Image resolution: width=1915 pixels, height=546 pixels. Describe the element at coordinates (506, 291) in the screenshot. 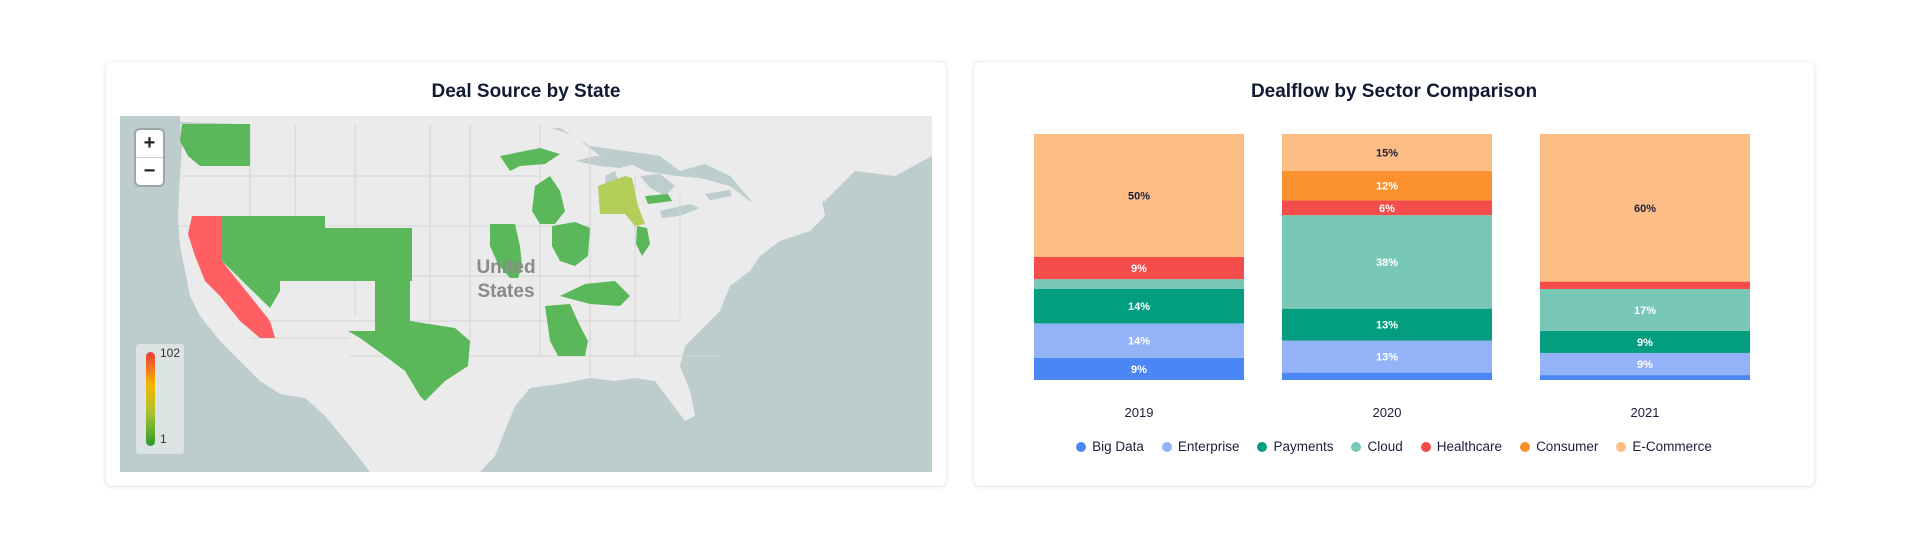

I see `country-label-line2: States` at that location.